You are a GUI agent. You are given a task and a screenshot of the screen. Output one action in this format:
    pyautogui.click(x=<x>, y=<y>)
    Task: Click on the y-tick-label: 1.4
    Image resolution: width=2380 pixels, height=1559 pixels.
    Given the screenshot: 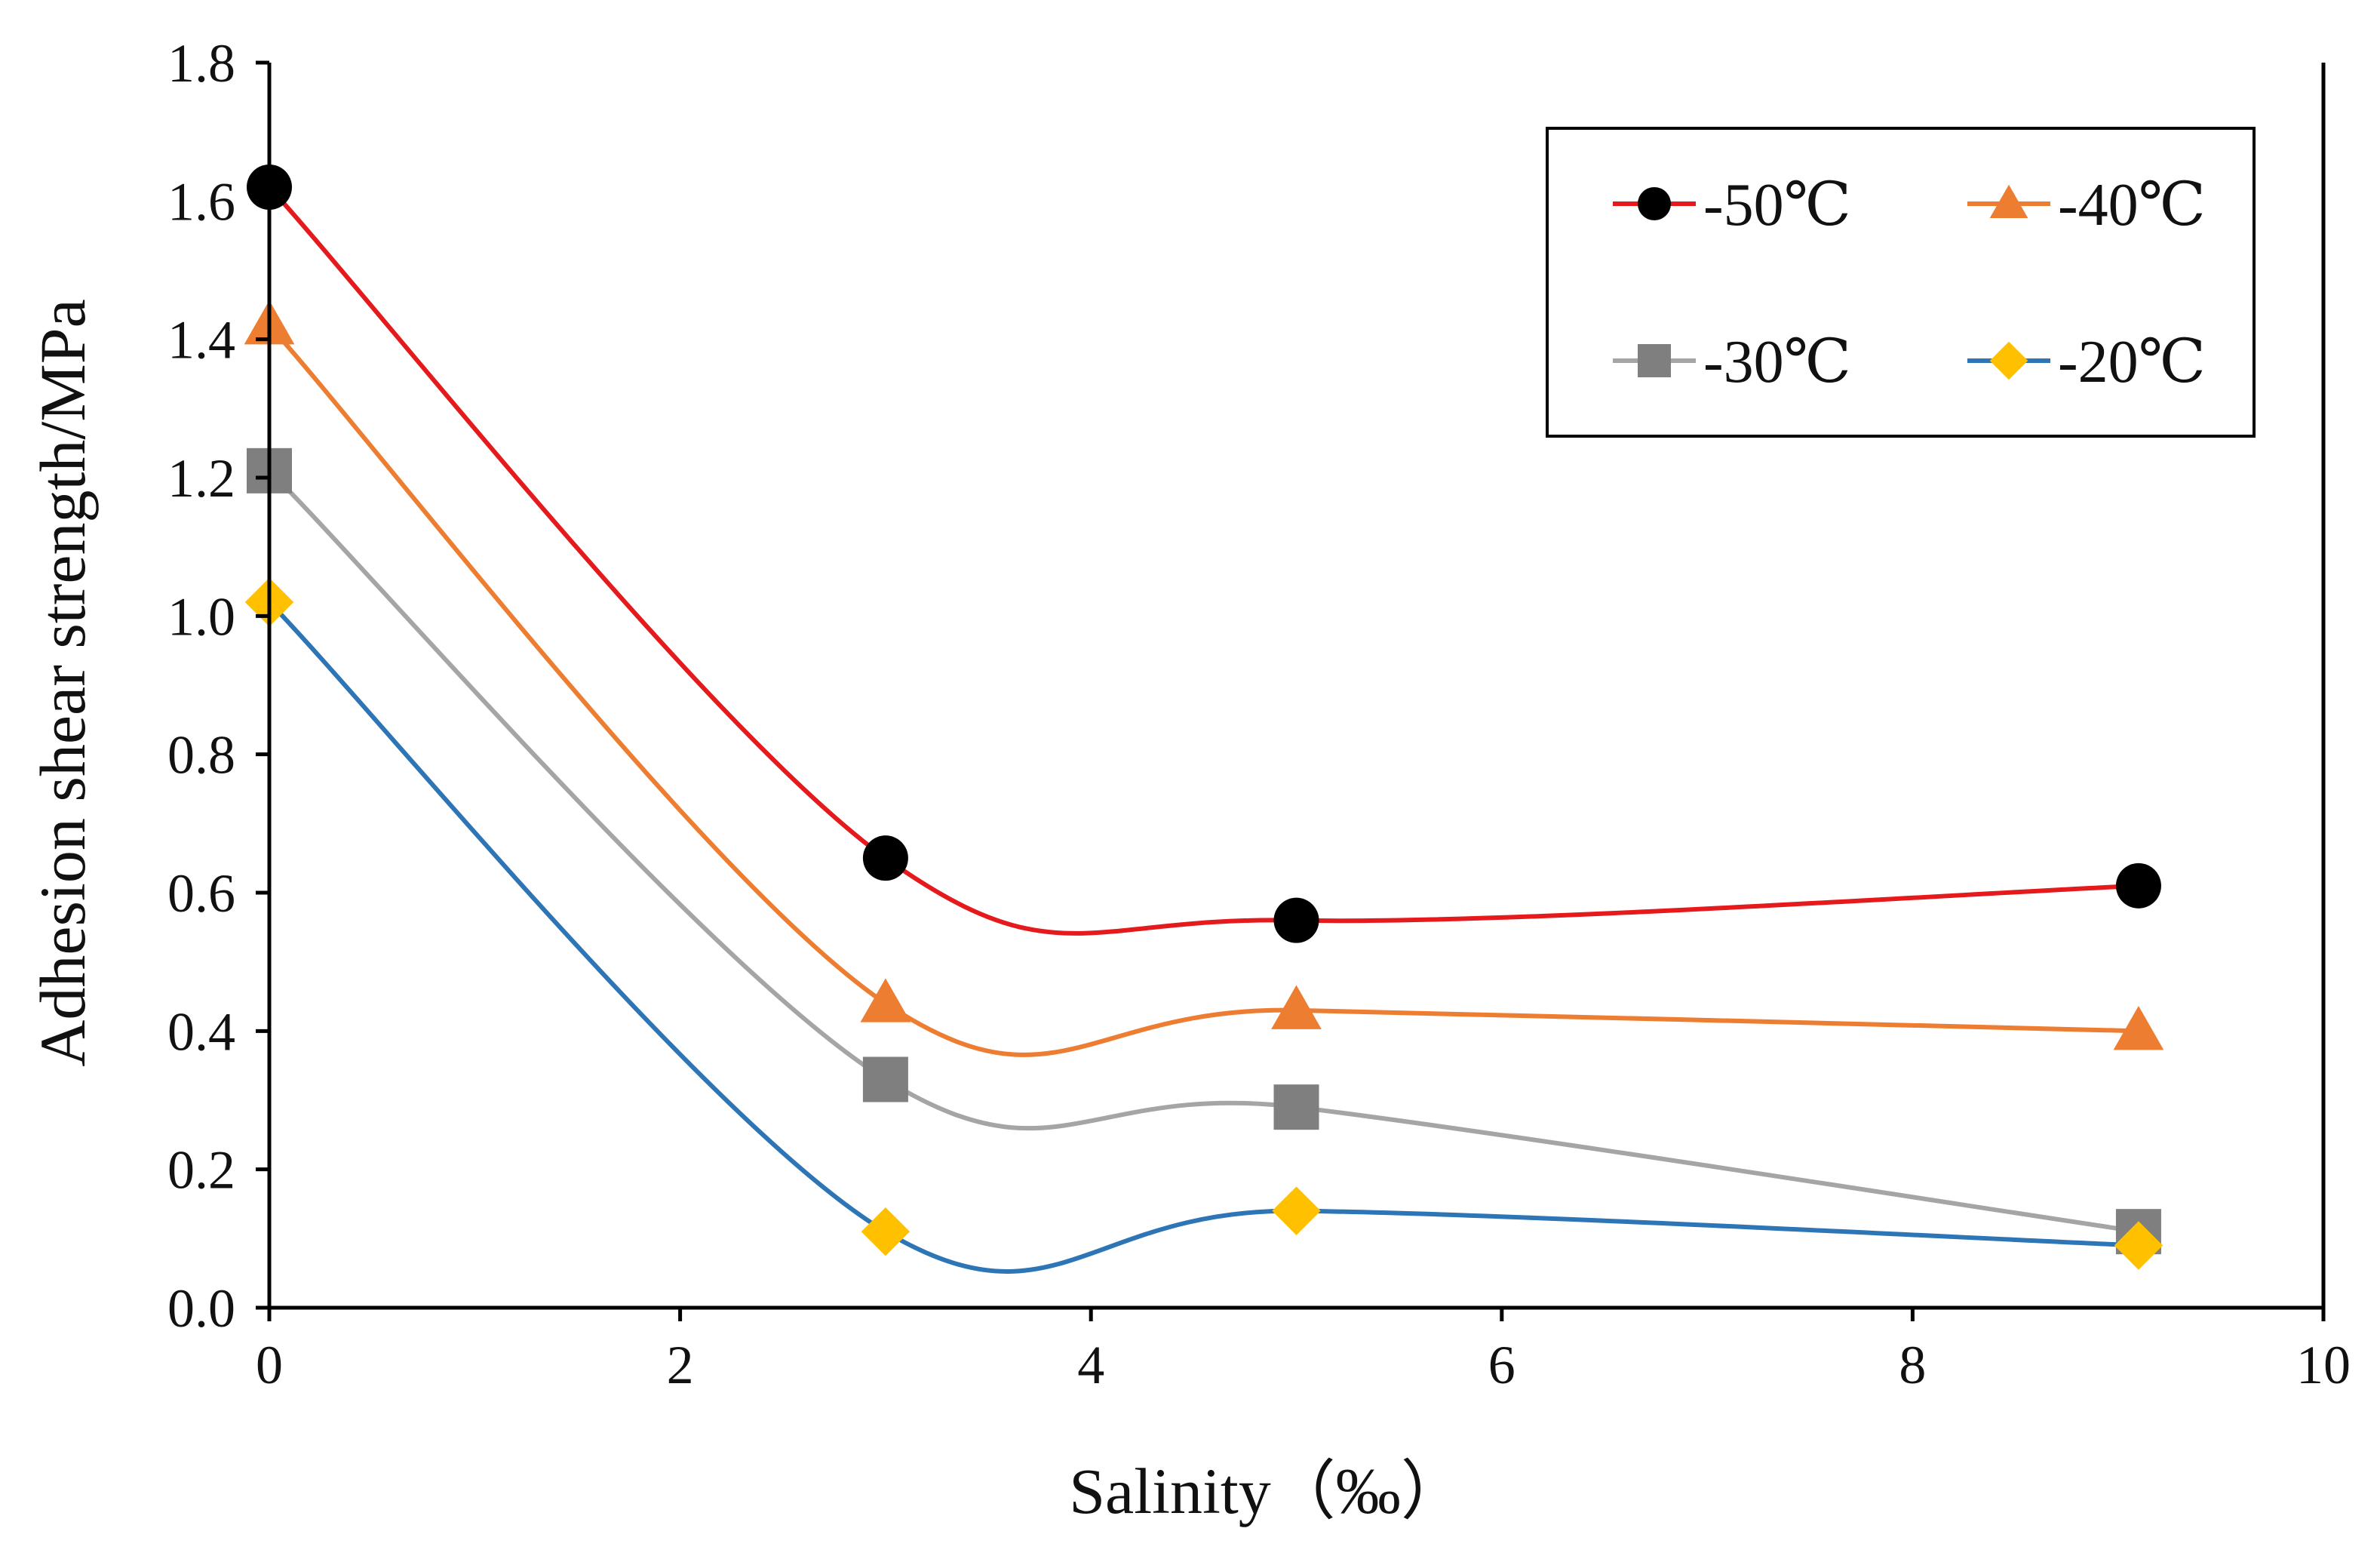 What is the action you would take?
    pyautogui.click(x=201, y=340)
    